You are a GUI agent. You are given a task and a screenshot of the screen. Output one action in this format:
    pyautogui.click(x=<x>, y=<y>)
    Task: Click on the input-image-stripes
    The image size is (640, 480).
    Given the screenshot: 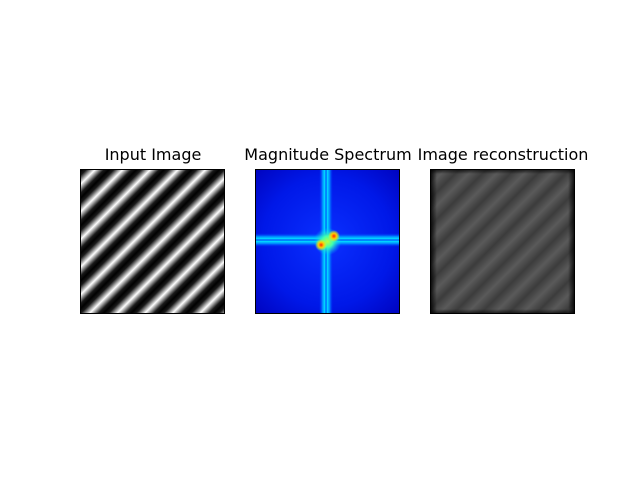 What is the action you would take?
    pyautogui.click(x=152, y=241)
    